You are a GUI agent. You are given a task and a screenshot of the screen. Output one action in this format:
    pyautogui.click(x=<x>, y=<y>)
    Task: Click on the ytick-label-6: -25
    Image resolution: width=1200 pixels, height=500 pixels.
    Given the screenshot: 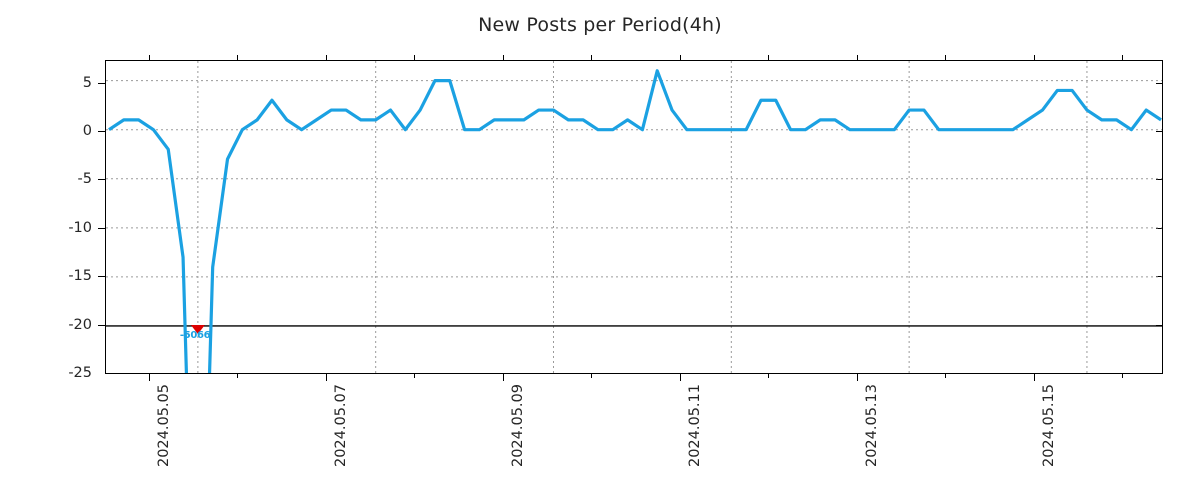 What is the action you would take?
    pyautogui.click(x=80, y=373)
    